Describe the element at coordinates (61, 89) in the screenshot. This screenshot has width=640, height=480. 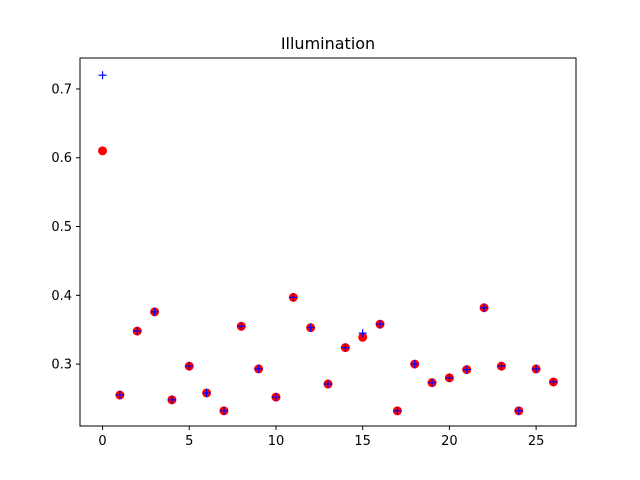
I see `y-tick-label: 0.7` at that location.